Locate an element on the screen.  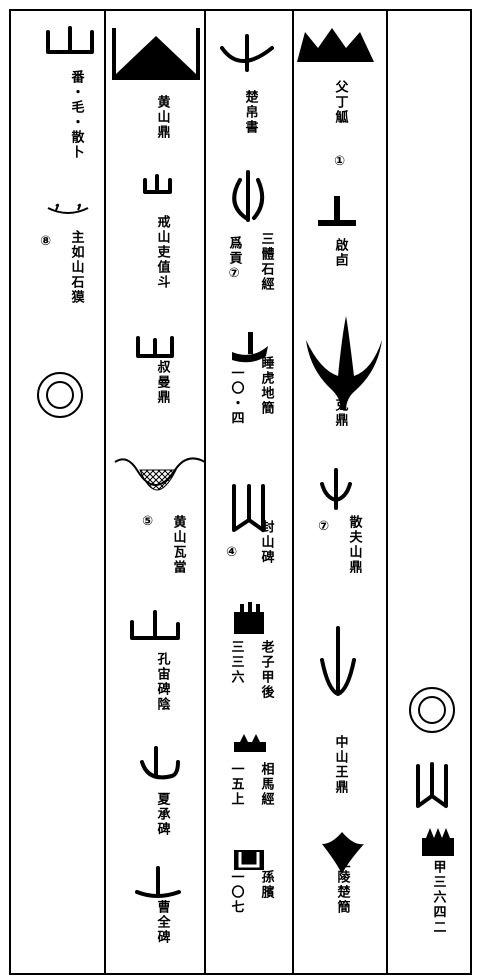
note-number: ① is located at coordinates (339, 161).